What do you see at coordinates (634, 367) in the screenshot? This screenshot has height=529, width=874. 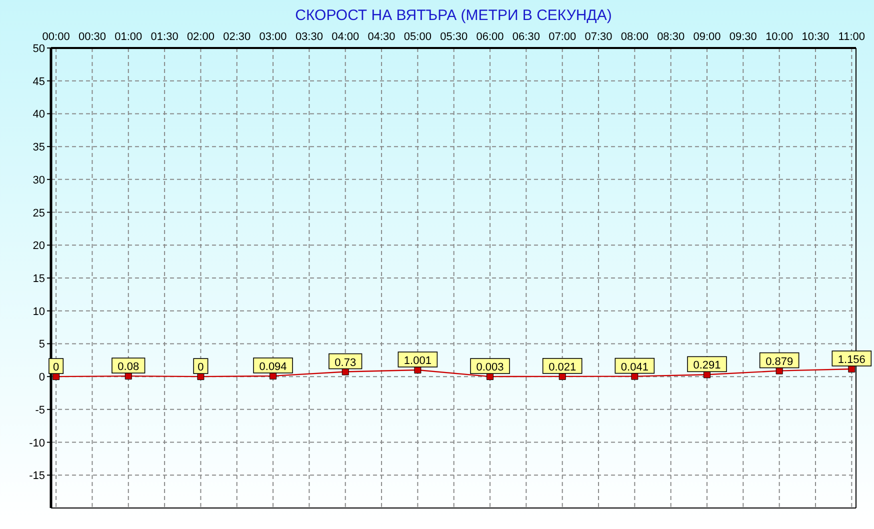 I see `data-label: 0.041` at bounding box center [634, 367].